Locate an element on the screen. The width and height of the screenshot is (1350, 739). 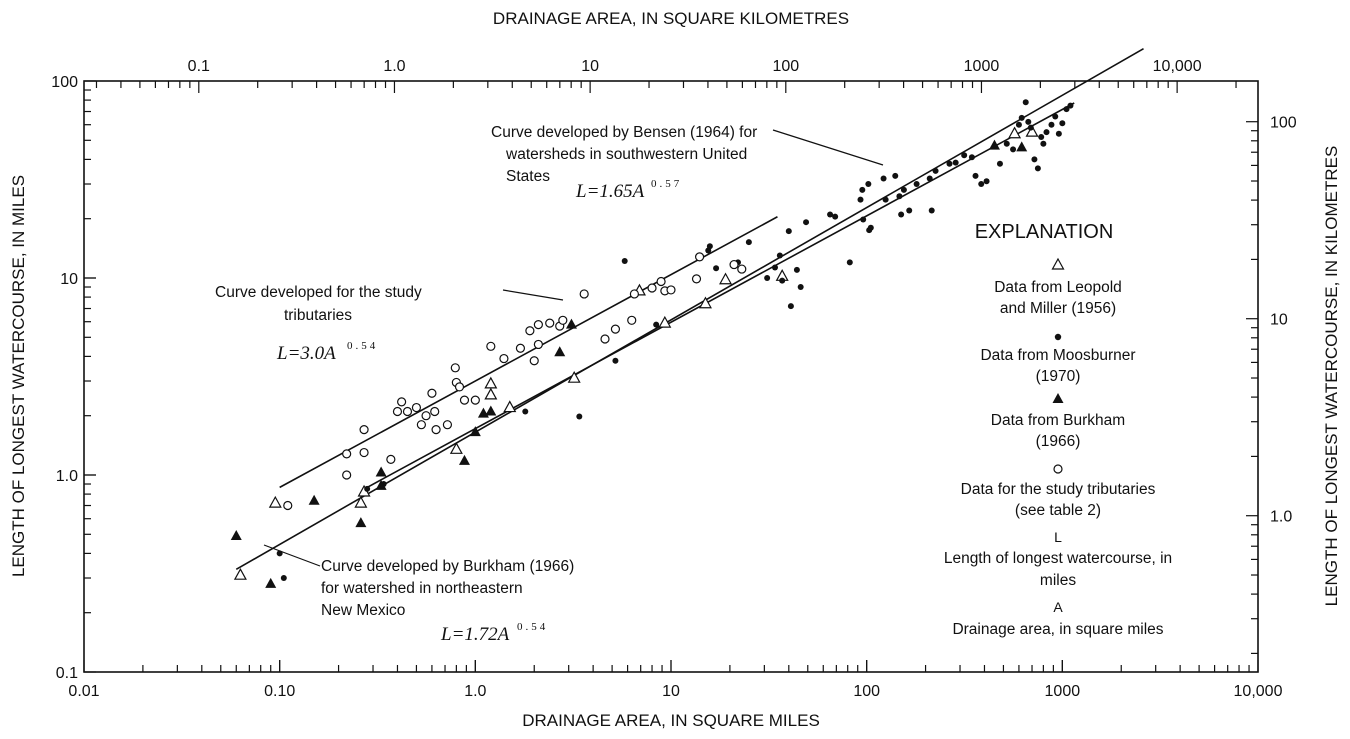
right-tick-label: 100 is located at coordinates (1283, 123).